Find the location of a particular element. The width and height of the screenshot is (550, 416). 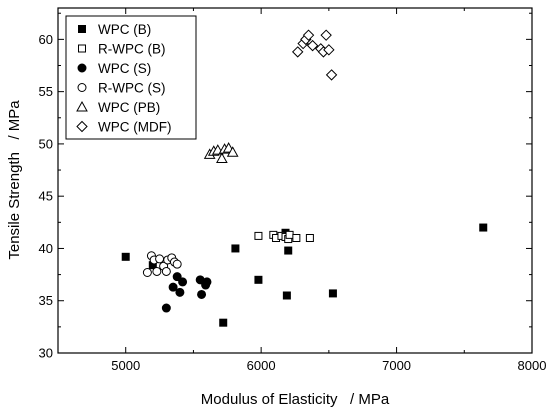

legend-label: WPC (MDF) is located at coordinates (134, 127).